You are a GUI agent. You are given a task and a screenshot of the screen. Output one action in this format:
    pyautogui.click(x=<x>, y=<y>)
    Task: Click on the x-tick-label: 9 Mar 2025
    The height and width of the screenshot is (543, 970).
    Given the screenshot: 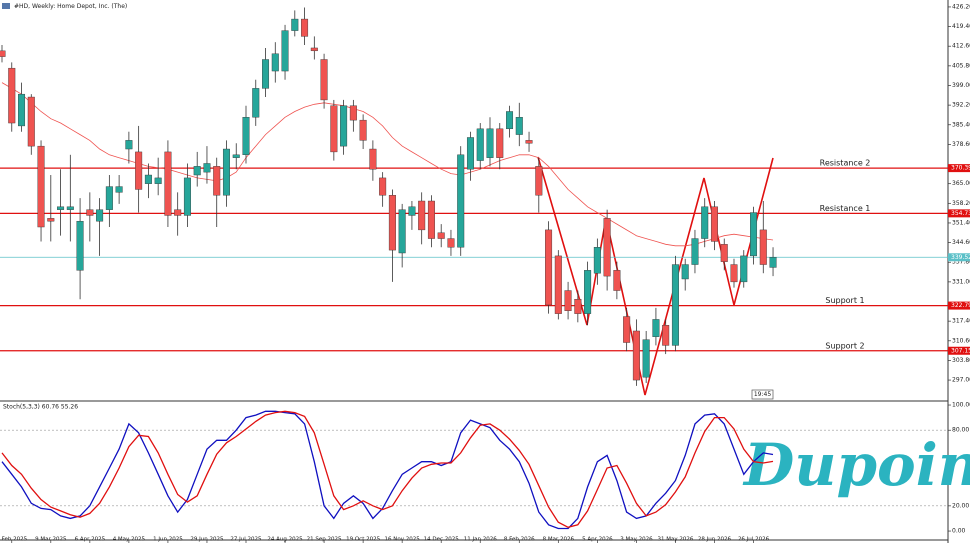 What is the action you would take?
    pyautogui.click(x=51, y=540)
    